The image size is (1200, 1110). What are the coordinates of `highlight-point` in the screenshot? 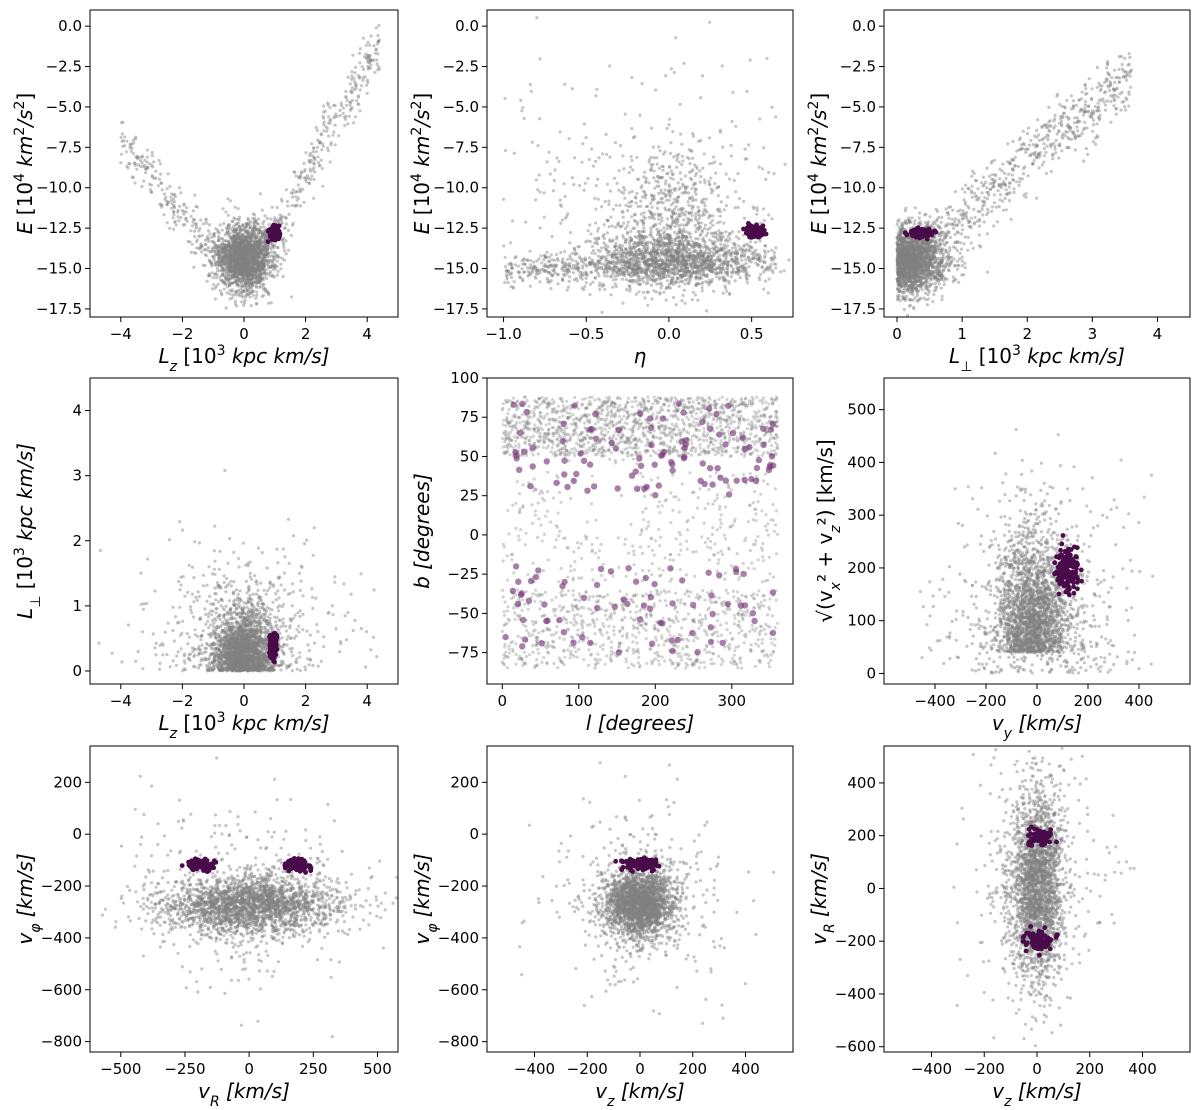 It's located at (277, 230).